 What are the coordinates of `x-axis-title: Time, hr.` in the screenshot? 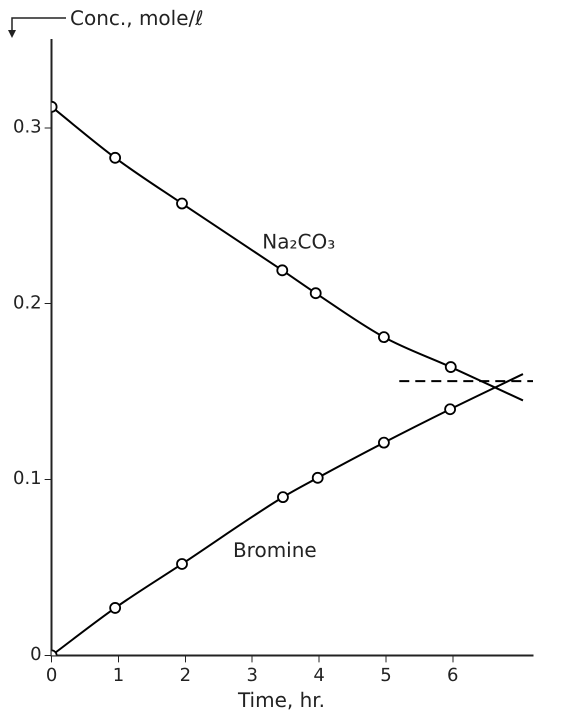 It's located at (281, 700).